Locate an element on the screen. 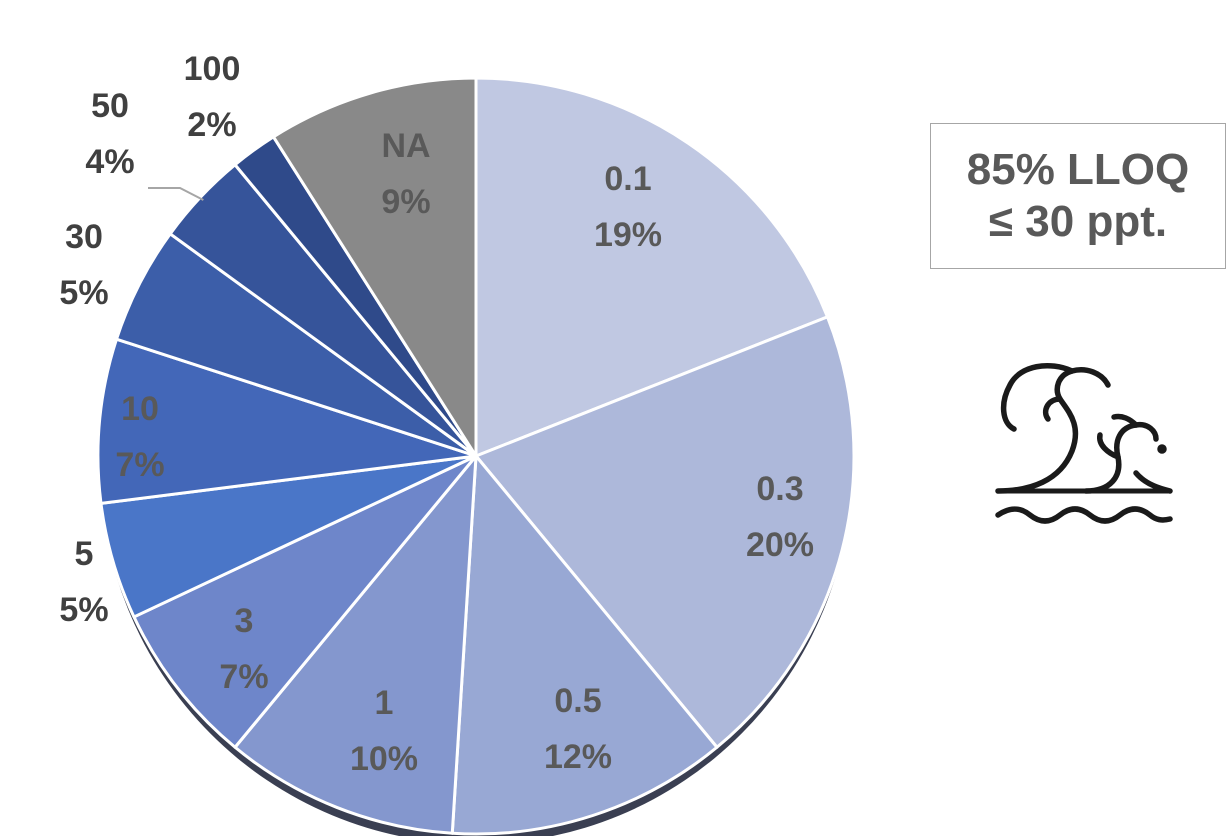 This screenshot has height=836, width=1228. slice-label-5: 5 is located at coordinates (84, 554).